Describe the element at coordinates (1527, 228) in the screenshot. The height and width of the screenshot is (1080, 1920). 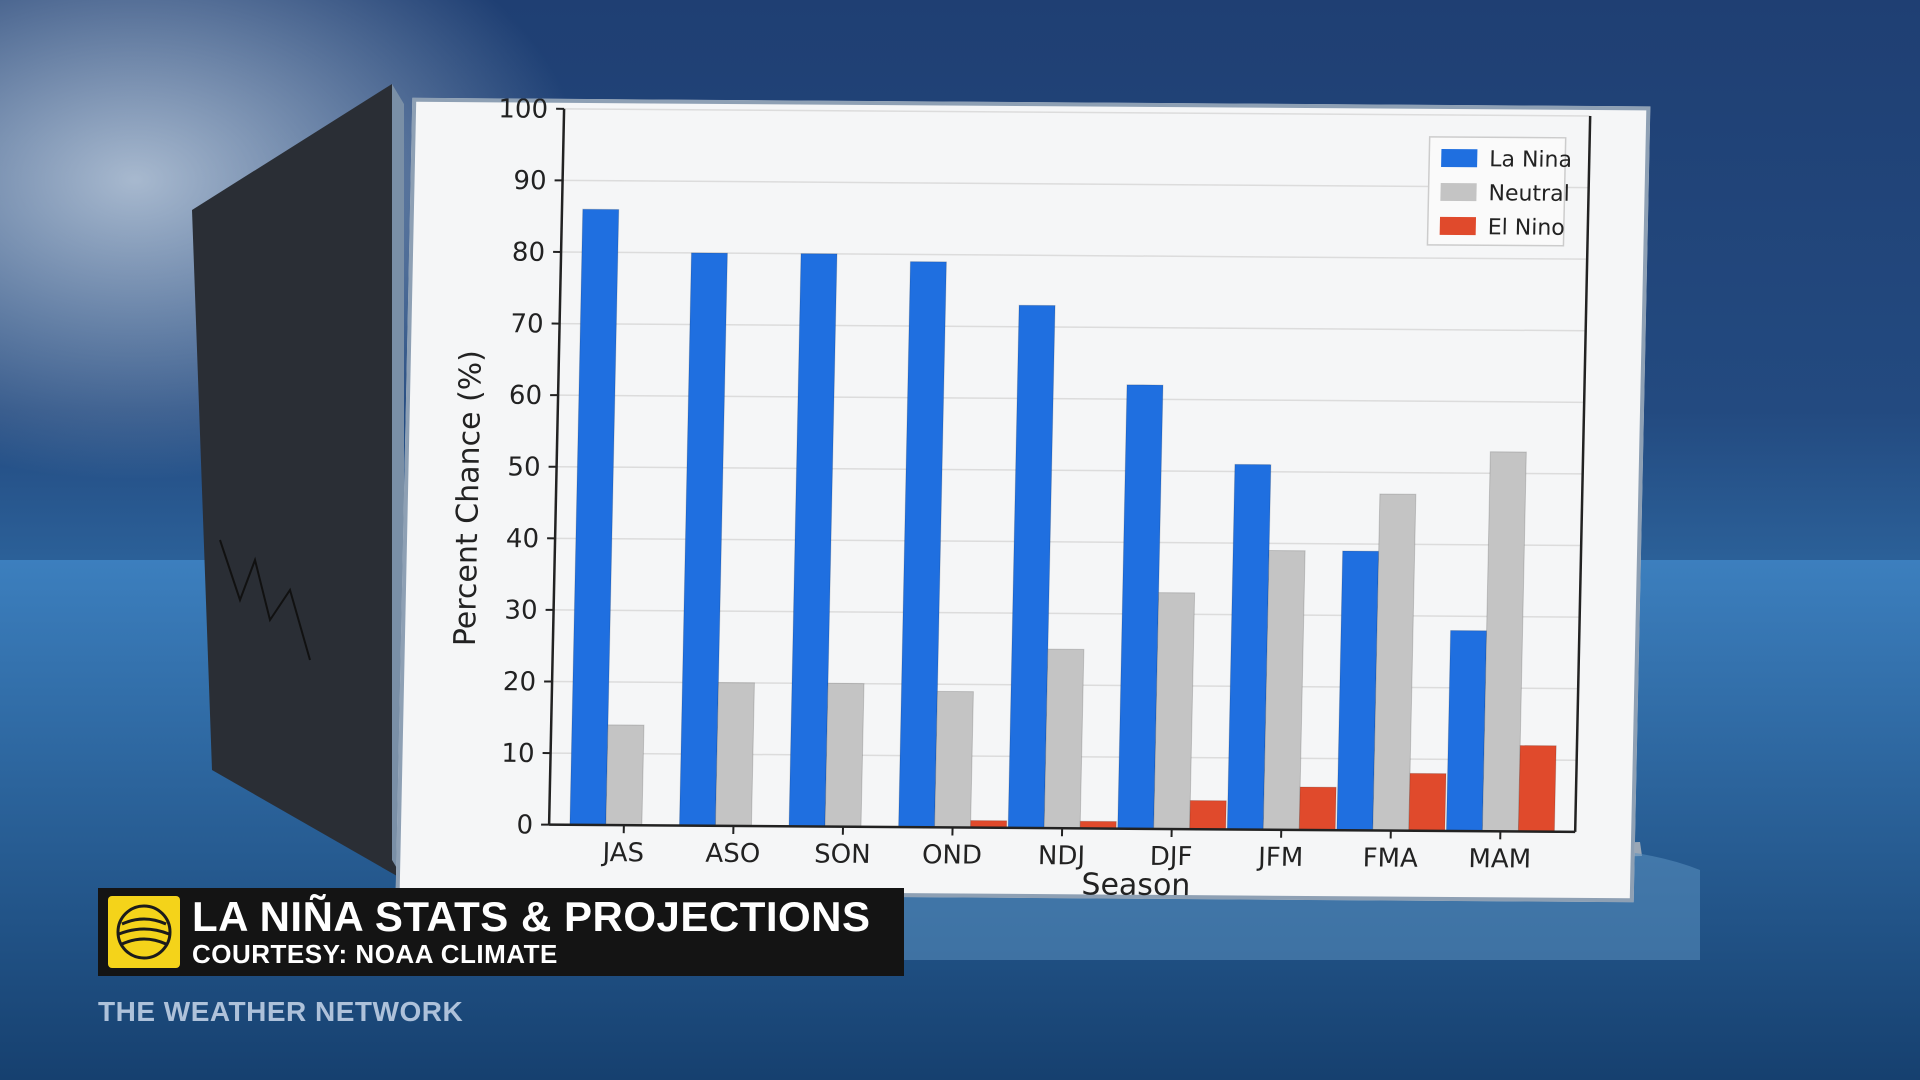
I see `legend-label: El Nino` at that location.